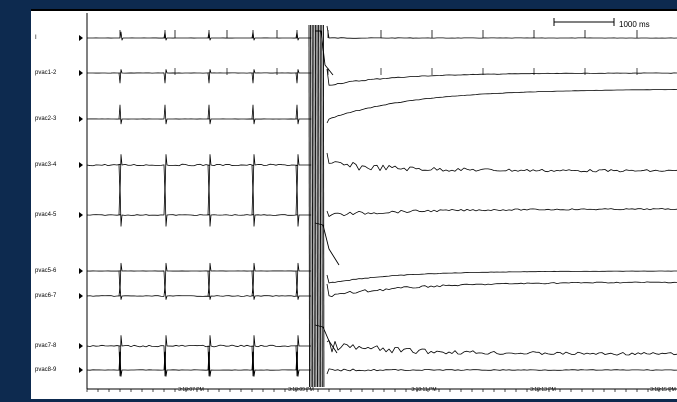 This screenshot has height=402, width=677. Describe the element at coordinates (501, 106) in the screenshot. I see `trace-2-post` at that location.